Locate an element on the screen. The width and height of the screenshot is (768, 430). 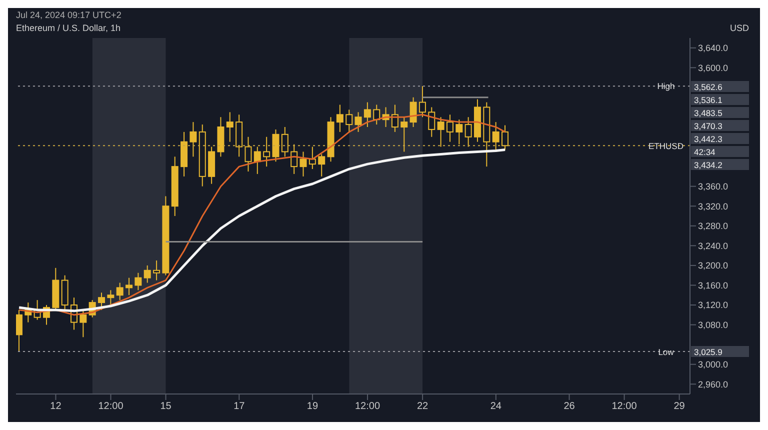
text: 3,536.1 is located at coordinates (721, 100).